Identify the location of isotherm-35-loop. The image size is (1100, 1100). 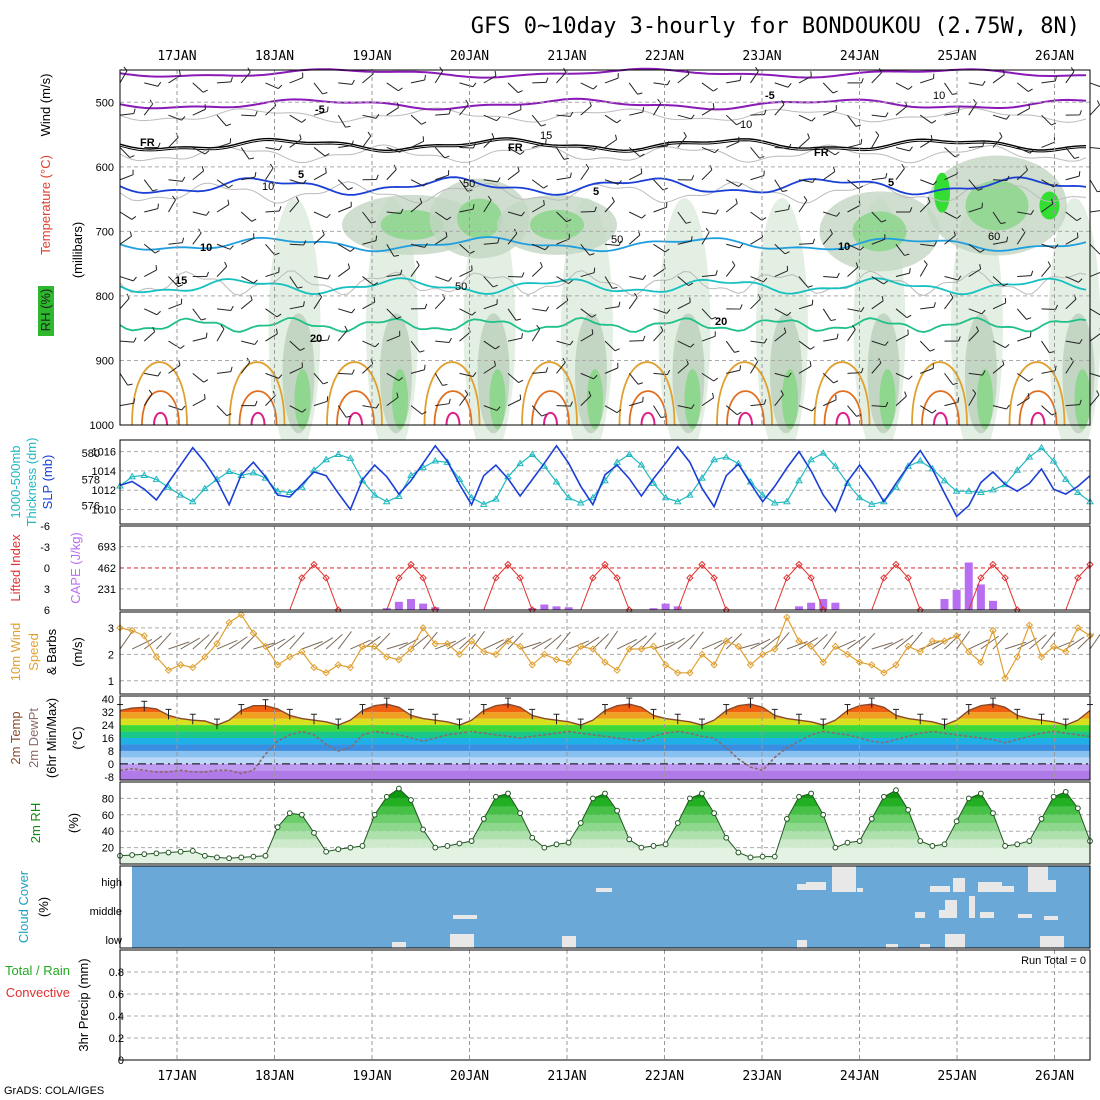
(550, 418).